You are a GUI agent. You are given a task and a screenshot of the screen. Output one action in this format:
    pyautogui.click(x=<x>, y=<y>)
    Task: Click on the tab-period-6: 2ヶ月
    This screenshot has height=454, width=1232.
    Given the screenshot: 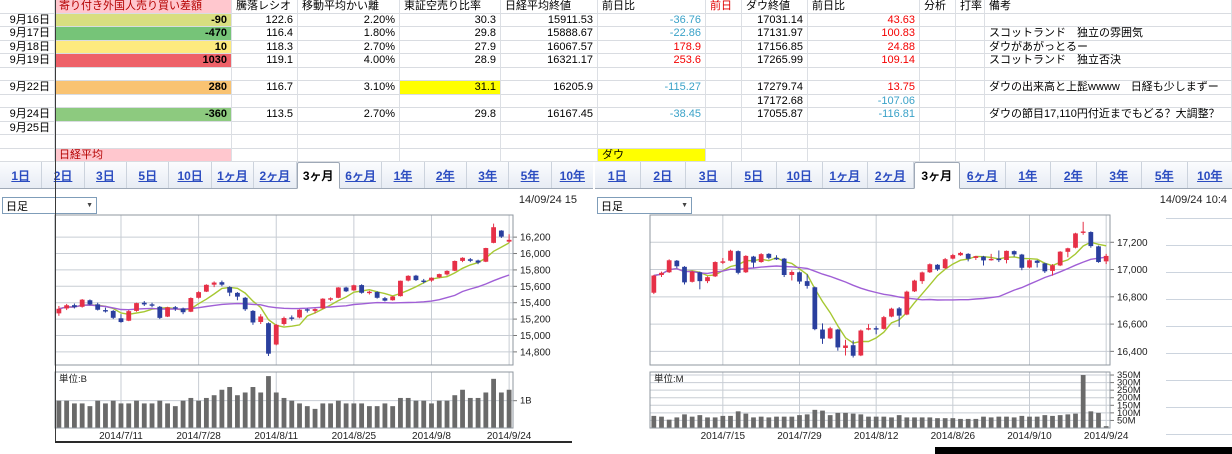 What is the action you would take?
    pyautogui.click(x=275, y=175)
    